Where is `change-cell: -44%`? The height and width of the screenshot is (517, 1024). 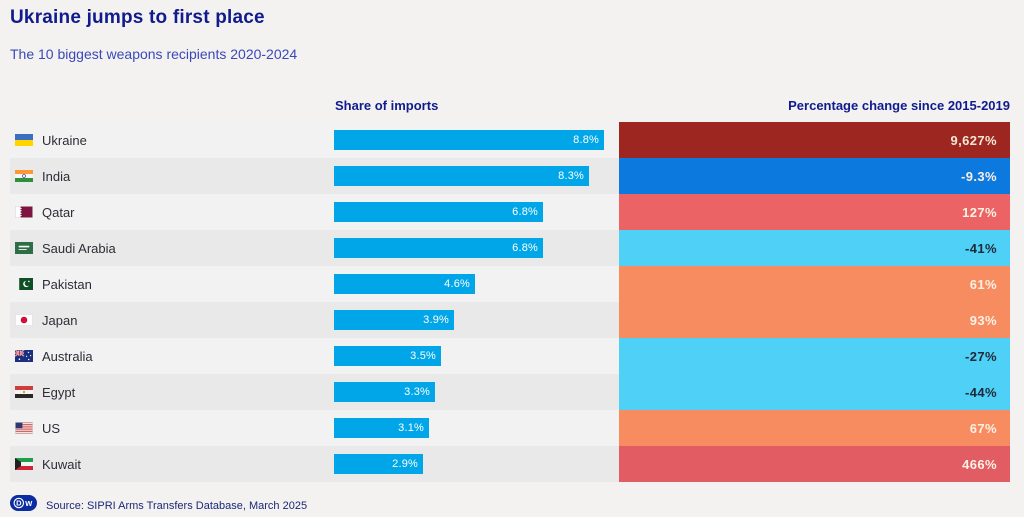
change-cell: -44% is located at coordinates (814, 392).